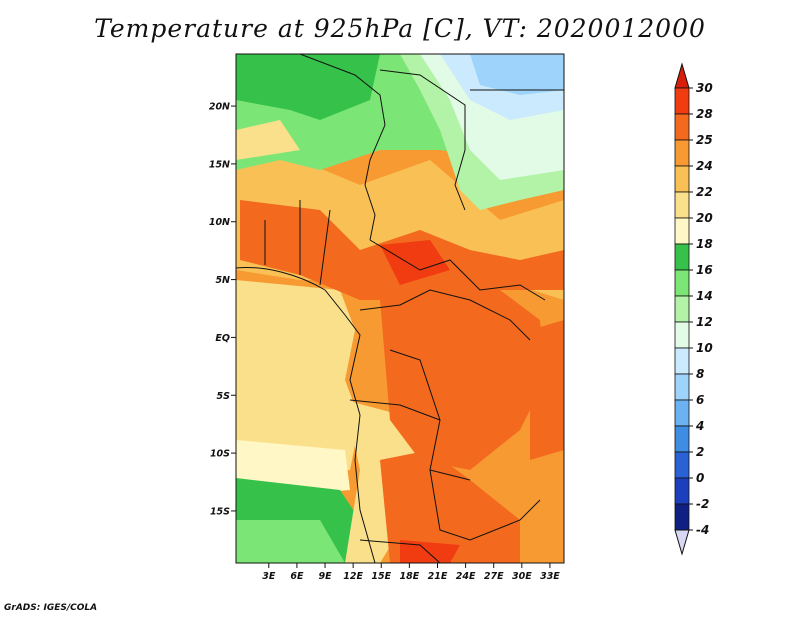  I want to click on colorbar-level-label: 2, so click(700, 452).